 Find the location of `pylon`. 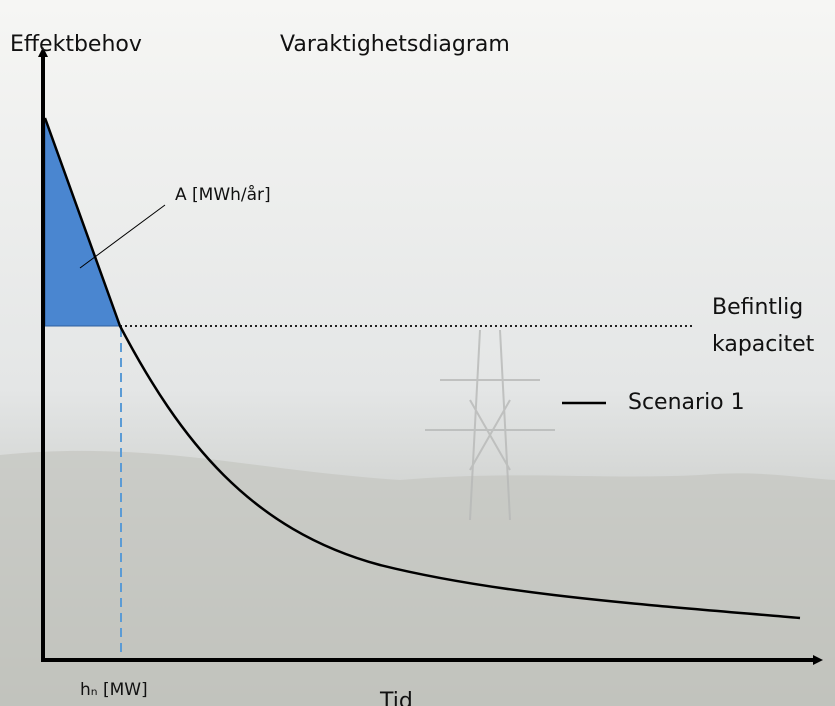

pylon is located at coordinates (490, 425).